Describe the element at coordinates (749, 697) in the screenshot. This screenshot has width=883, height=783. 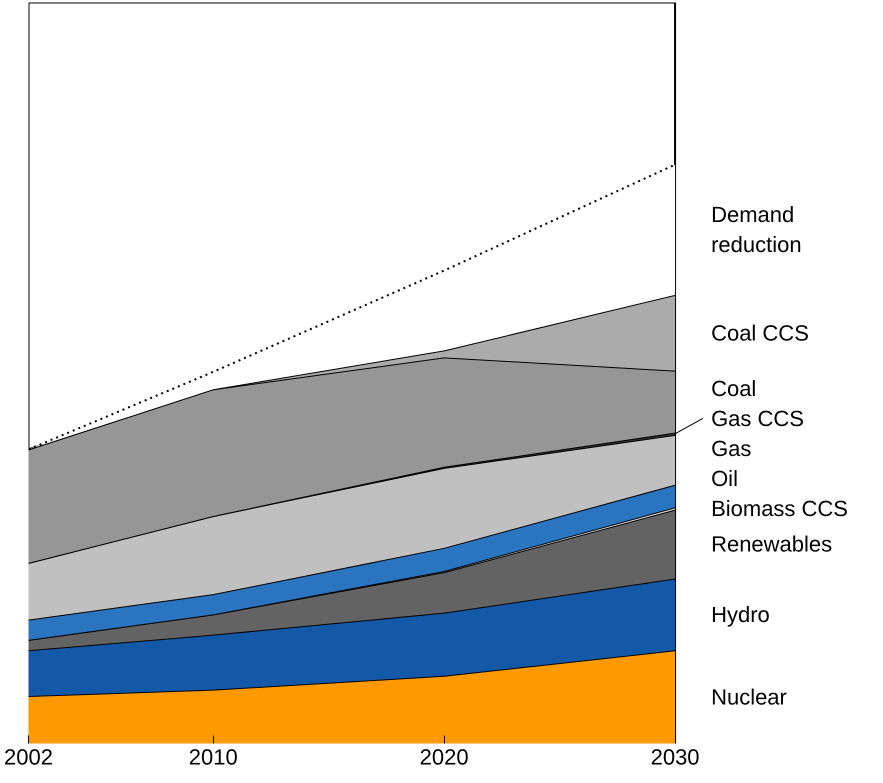
I see `series-label: Nuclear` at that location.